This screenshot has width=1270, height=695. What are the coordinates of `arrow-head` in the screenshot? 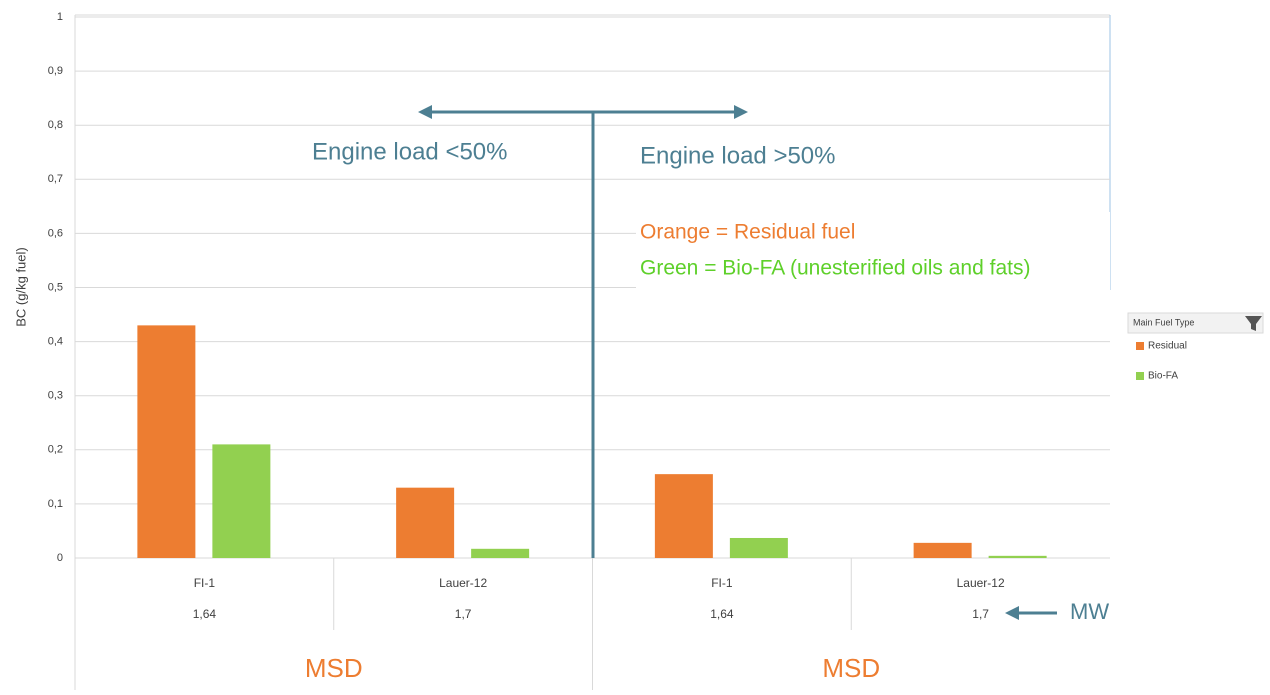 It's located at (1012, 613).